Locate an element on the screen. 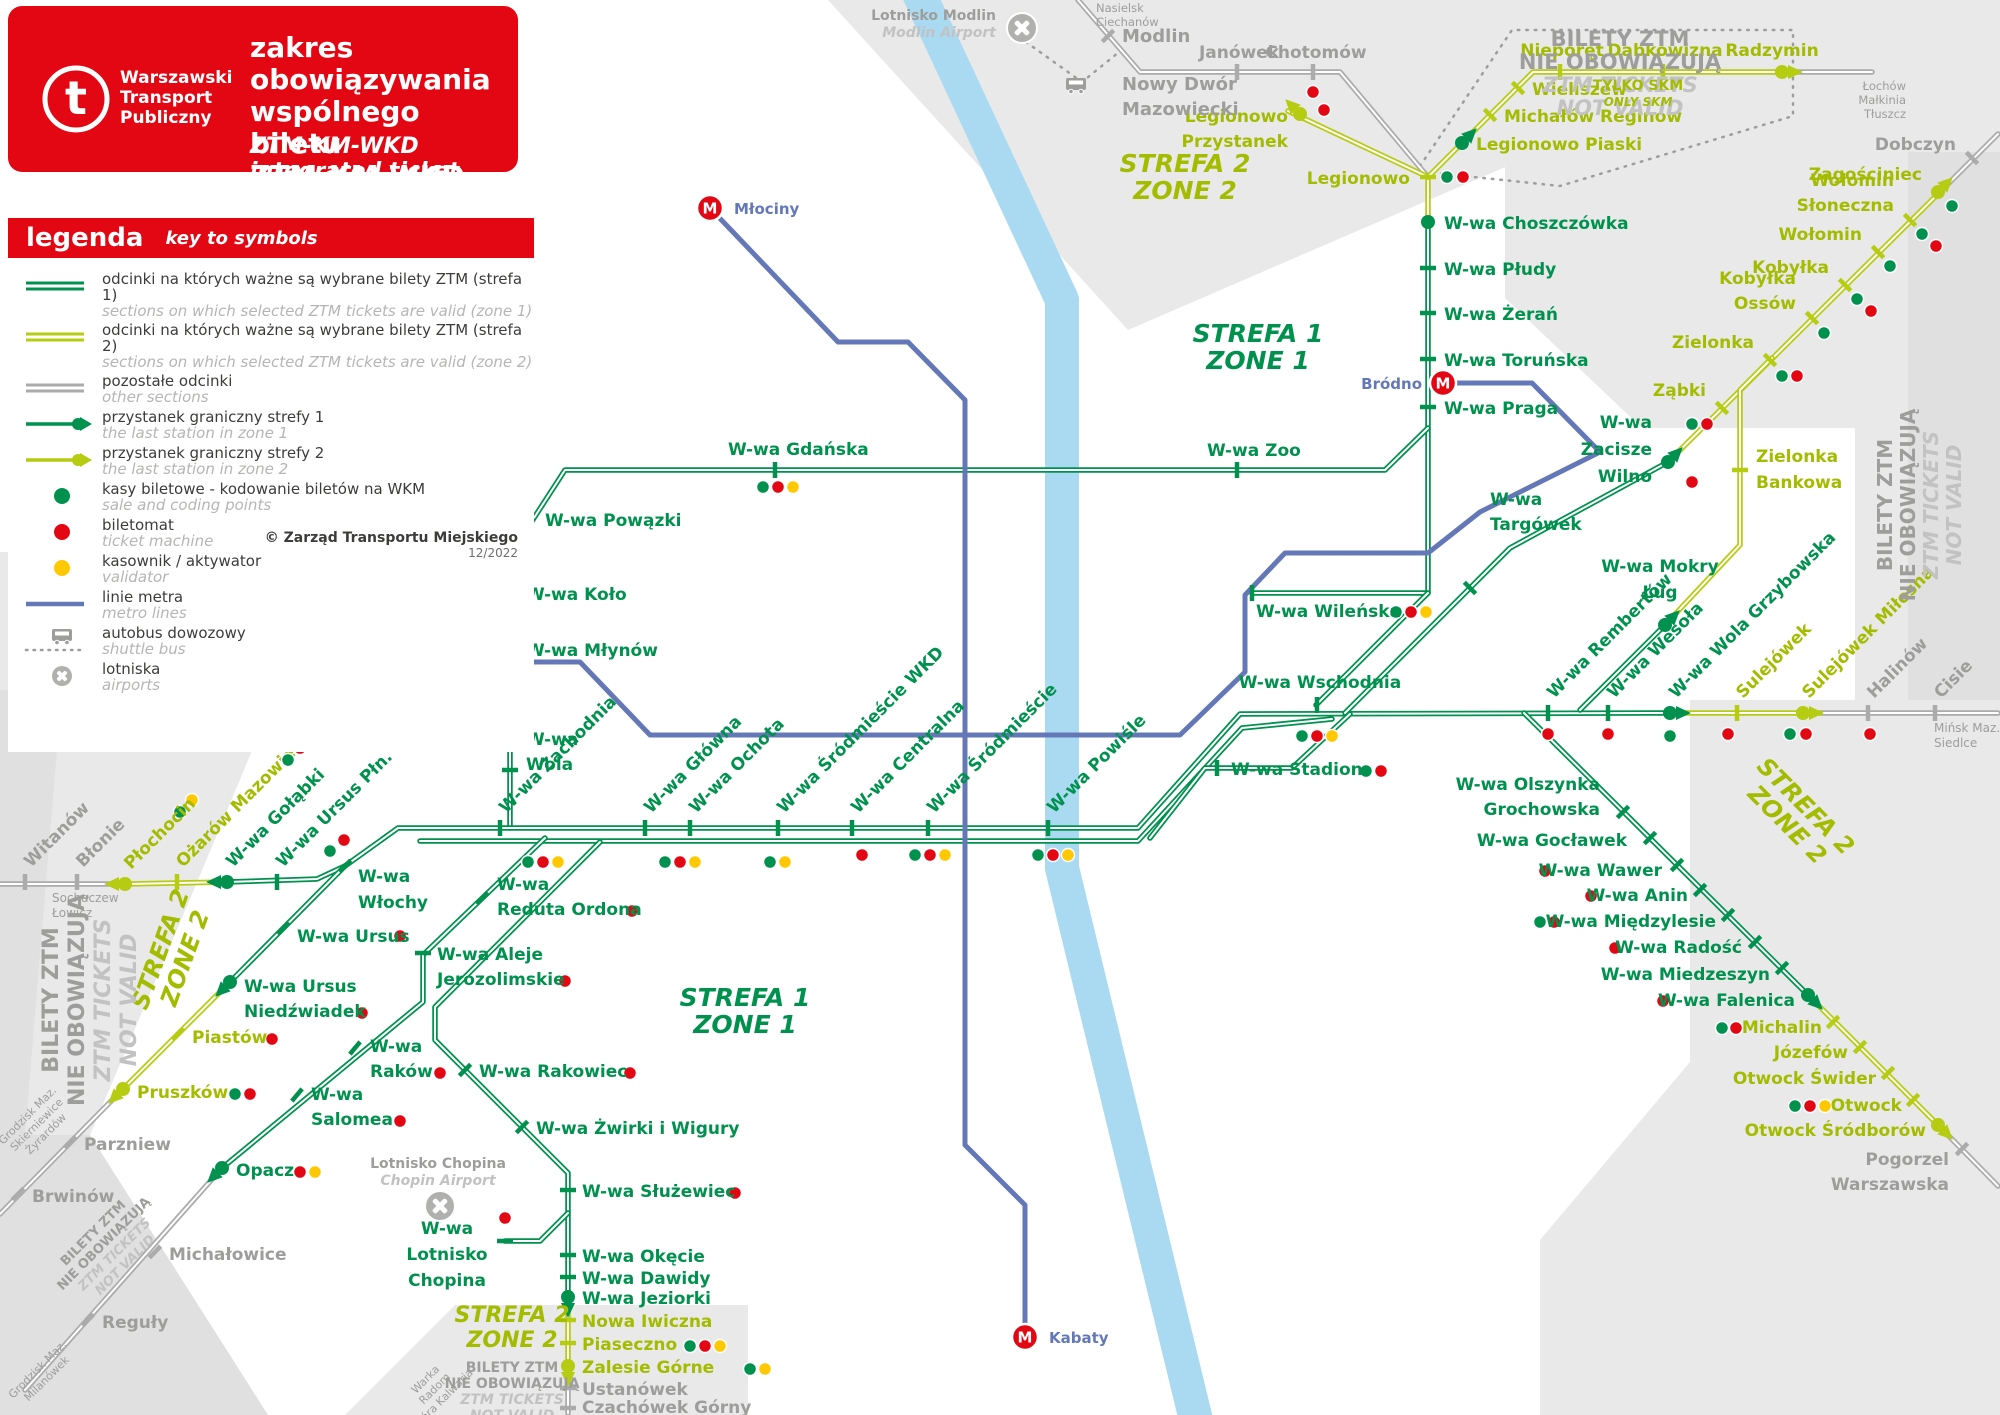 The height and width of the screenshot is (1415, 2000). station-label-w-wa-choszcz-wka: W-wa Choszczówka is located at coordinates (1536, 224).